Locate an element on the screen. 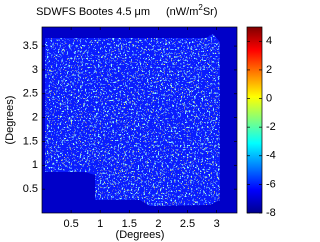  x-tick-label: 0.5 is located at coordinates (70, 224).